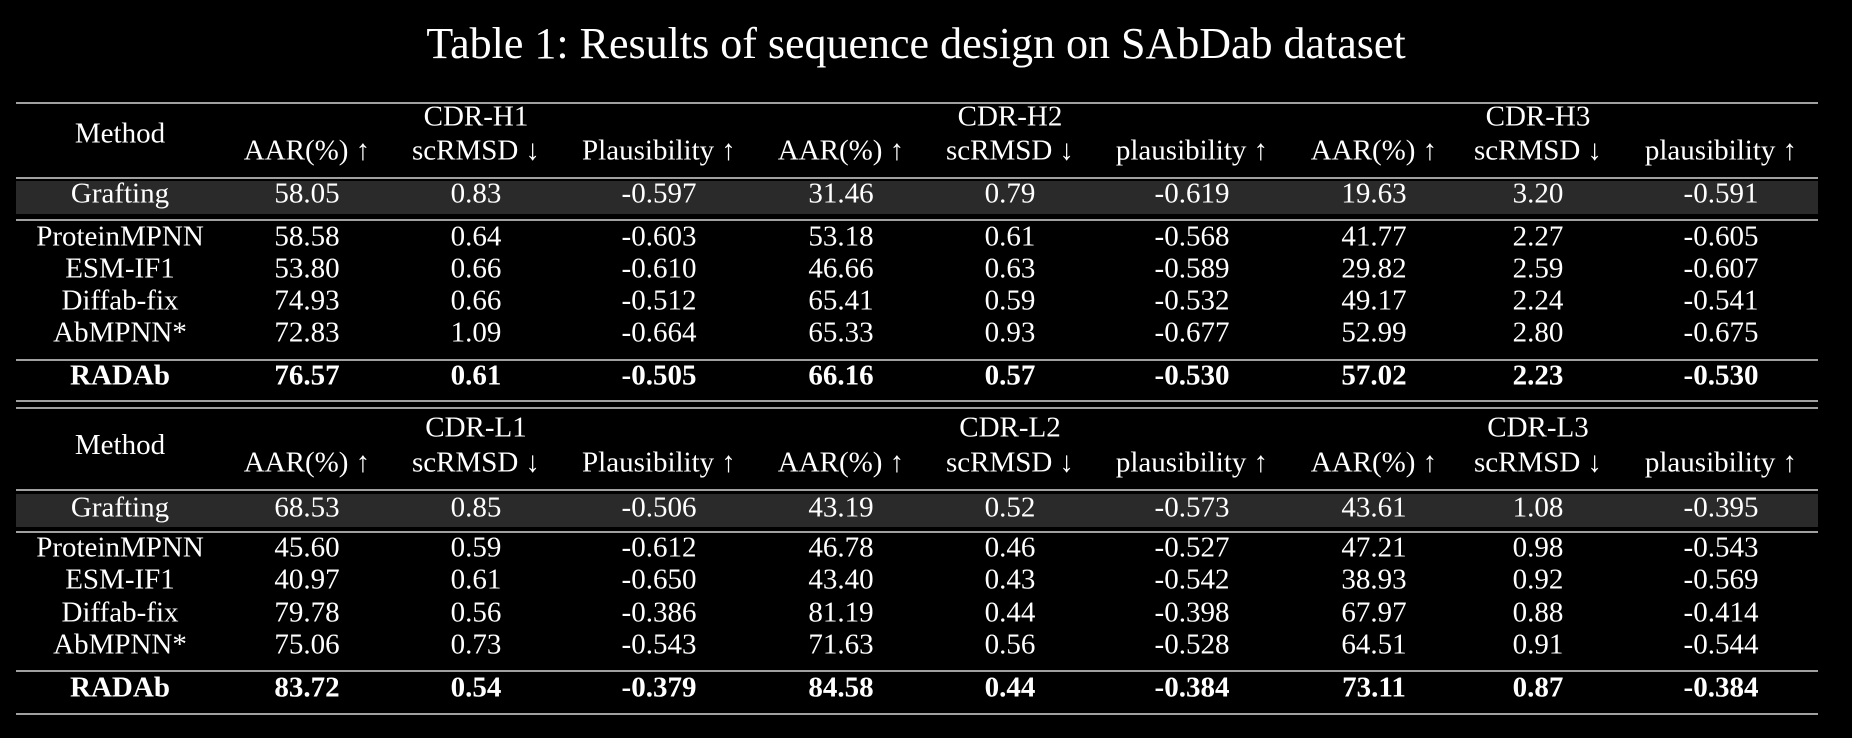 The height and width of the screenshot is (738, 1852). I want to click on cell: 31.46, so click(840, 194).